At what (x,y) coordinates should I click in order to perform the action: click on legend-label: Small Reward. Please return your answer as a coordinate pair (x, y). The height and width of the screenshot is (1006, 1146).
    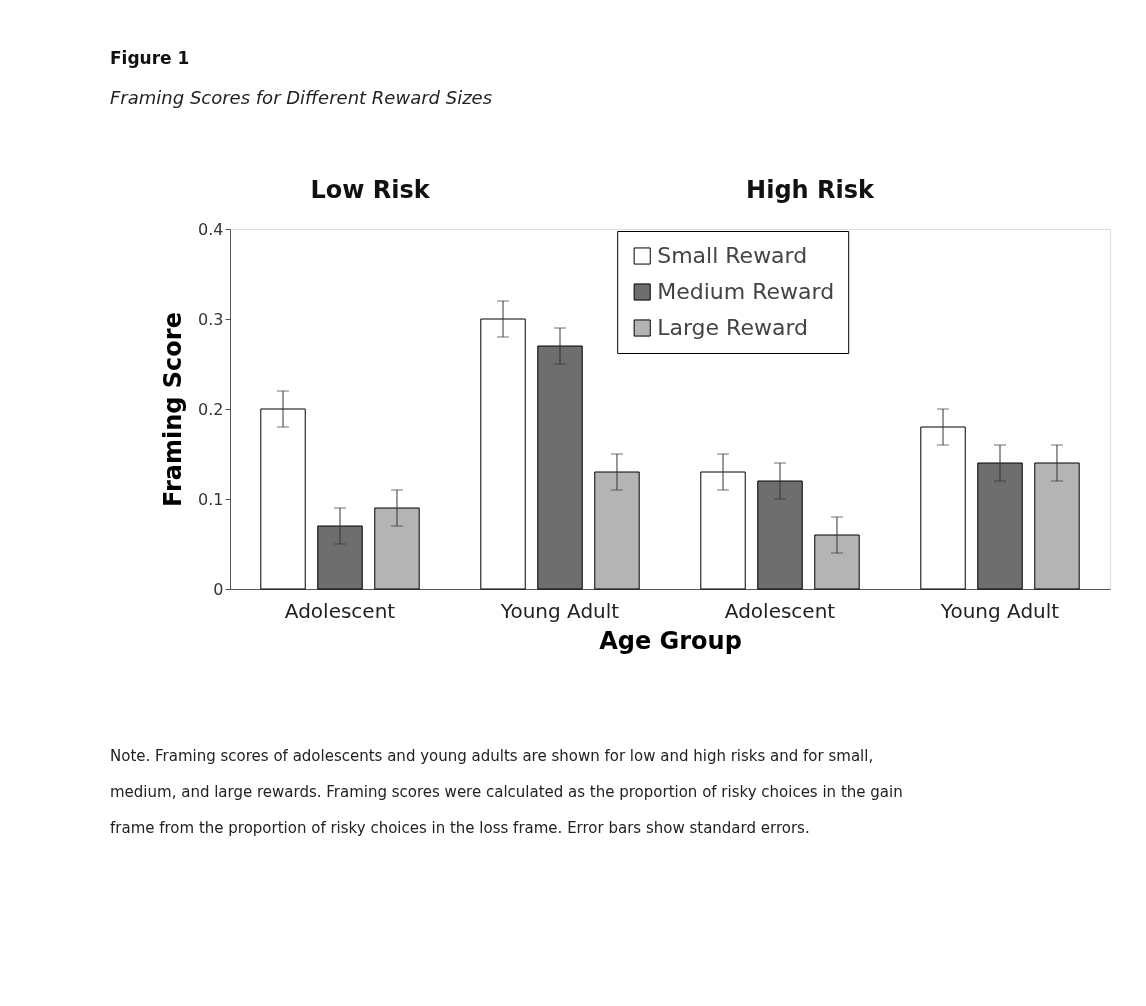
    Looking at the image, I should click on (732, 255).